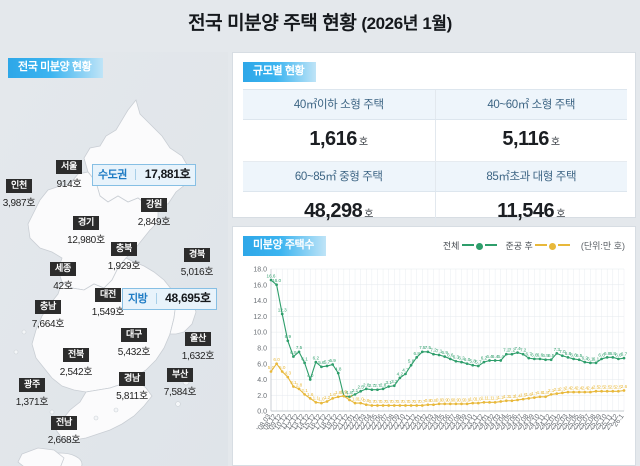 The height and width of the screenshot is (466, 640). I want to click on region-value: 2,668호, so click(64, 440).